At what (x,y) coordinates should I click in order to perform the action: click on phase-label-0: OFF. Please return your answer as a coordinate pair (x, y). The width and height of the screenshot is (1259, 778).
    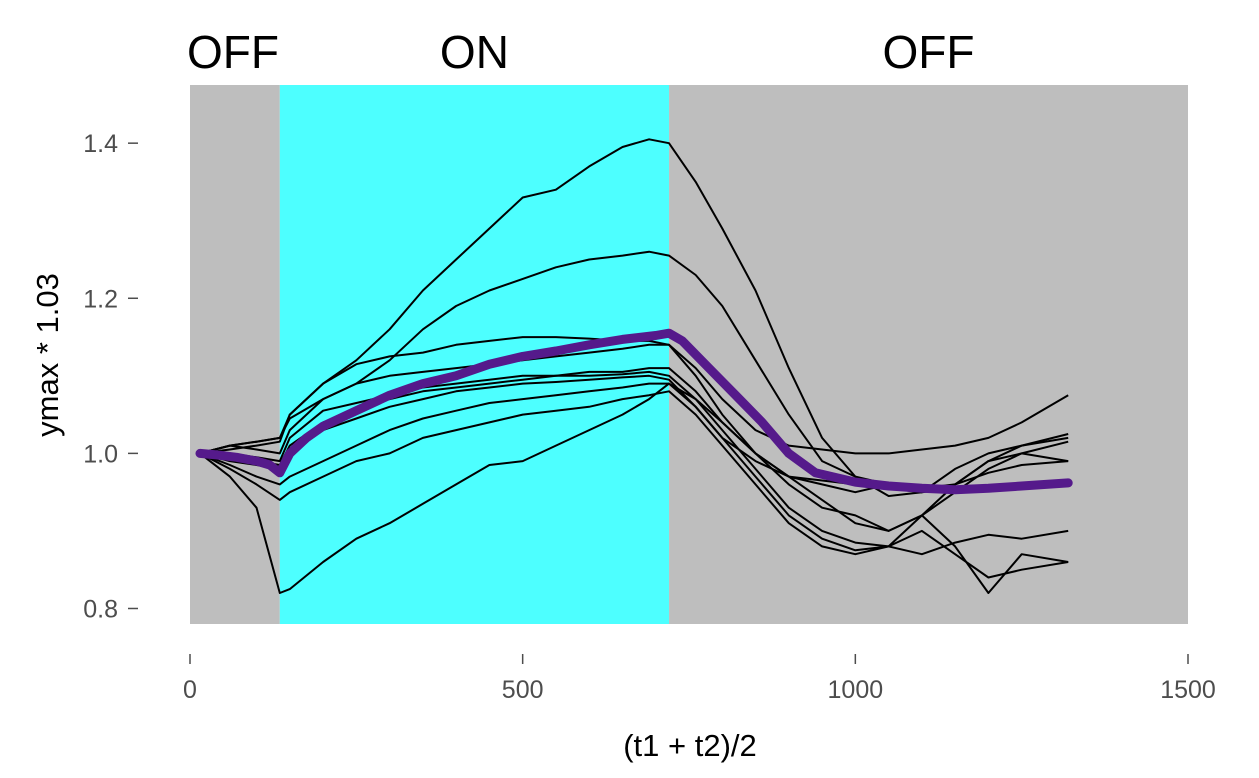
    Looking at the image, I should click on (233, 52).